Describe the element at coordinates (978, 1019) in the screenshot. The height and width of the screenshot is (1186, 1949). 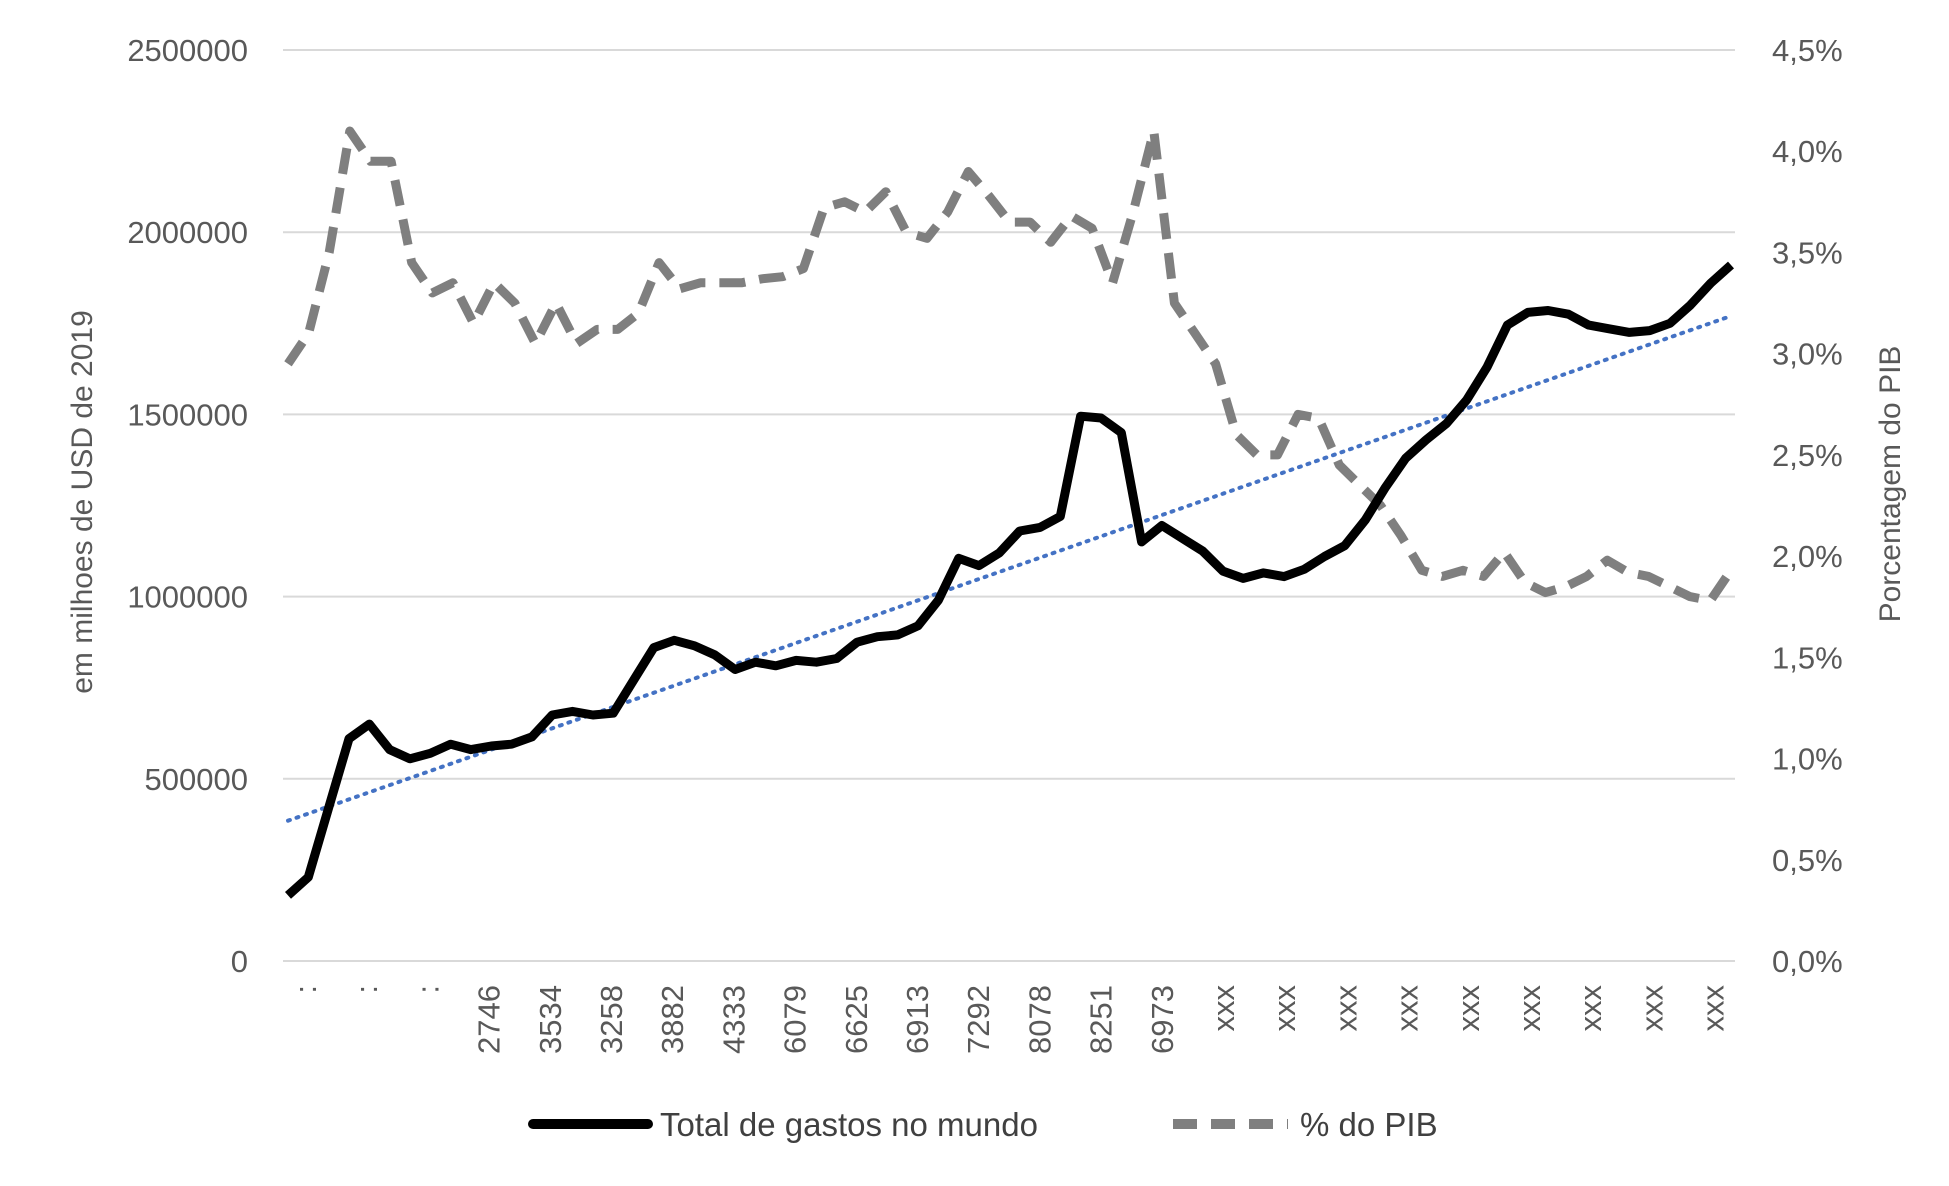
I see `x-tick-label: 7292` at that location.